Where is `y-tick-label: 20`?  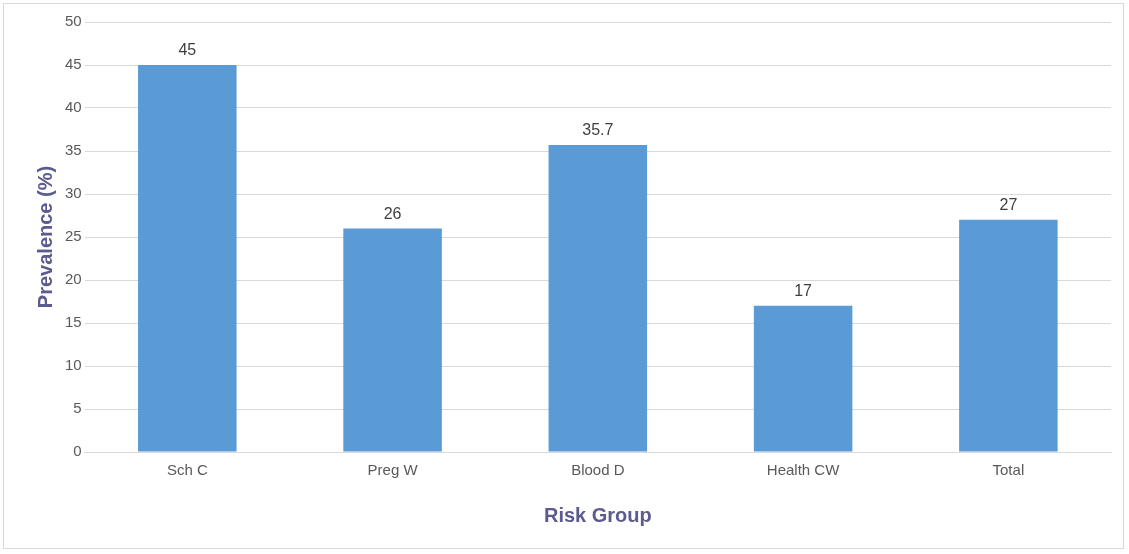 y-tick-label: 20 is located at coordinates (73, 279).